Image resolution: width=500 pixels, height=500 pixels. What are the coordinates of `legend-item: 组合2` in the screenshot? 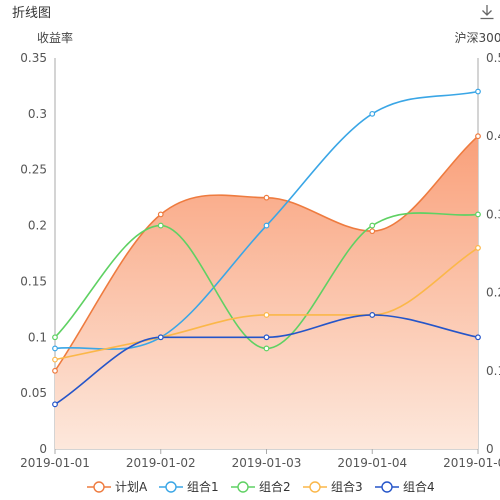 It's located at (261, 486).